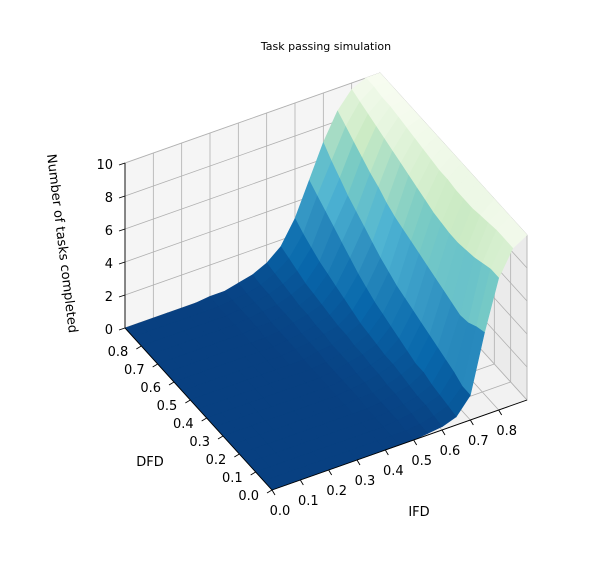 The height and width of the screenshot is (574, 600). Describe the element at coordinates (150, 462) in the screenshot. I see `y-axis-label: DFD` at that location.